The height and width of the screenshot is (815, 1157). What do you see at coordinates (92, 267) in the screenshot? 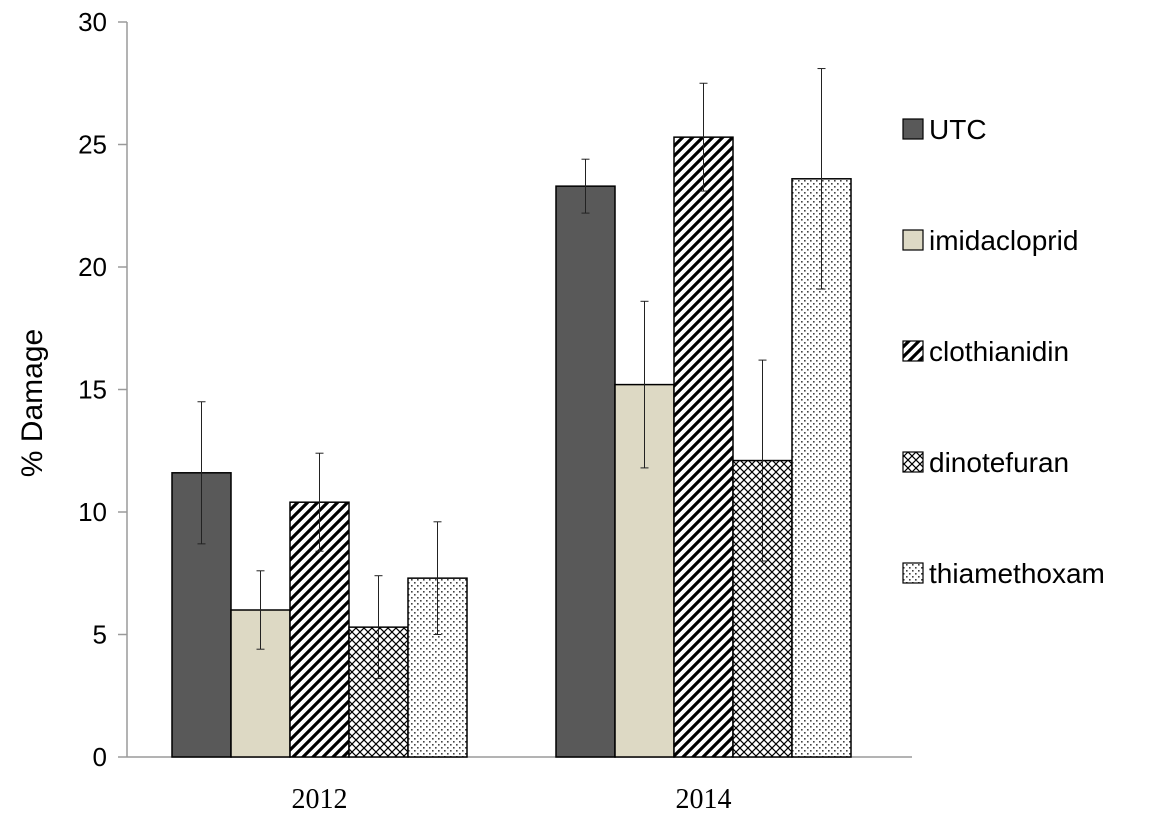
I see `y-tick-label: 20` at bounding box center [92, 267].